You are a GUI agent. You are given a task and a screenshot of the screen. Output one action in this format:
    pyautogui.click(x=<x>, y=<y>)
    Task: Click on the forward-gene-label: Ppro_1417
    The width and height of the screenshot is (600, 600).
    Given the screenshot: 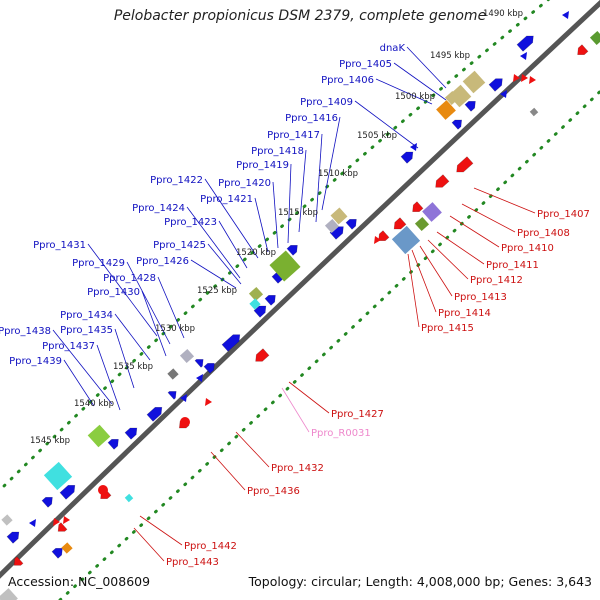 What is the action you would take?
    pyautogui.click(x=293, y=135)
    